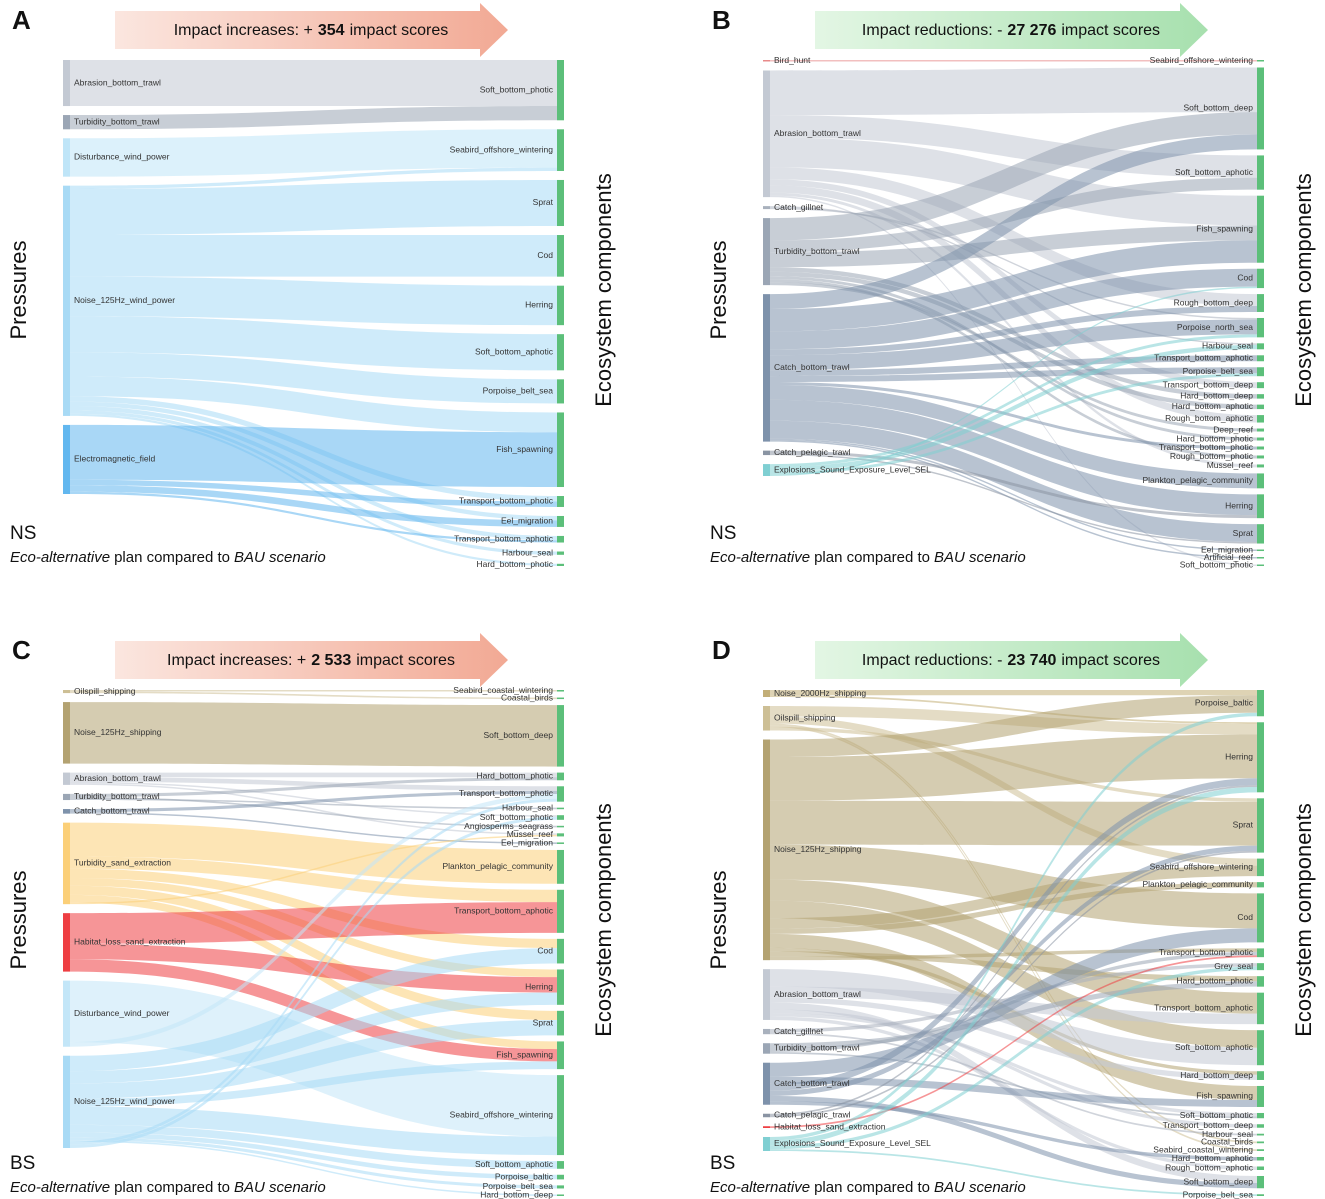 This screenshot has height=1199, width=1325. I want to click on pressure-label: Turbidity_bottom_trawl, so click(817, 251).